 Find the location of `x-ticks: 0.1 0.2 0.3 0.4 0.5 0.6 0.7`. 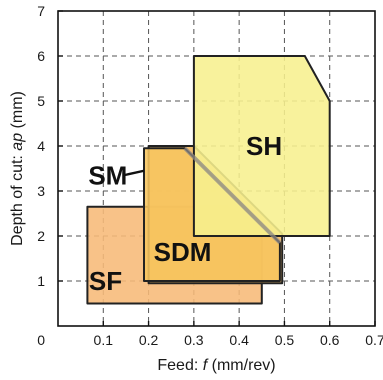

x-ticks: 0.1 0.2 0.3 0.4 0.5 0.6 0.7 is located at coordinates (238, 334).